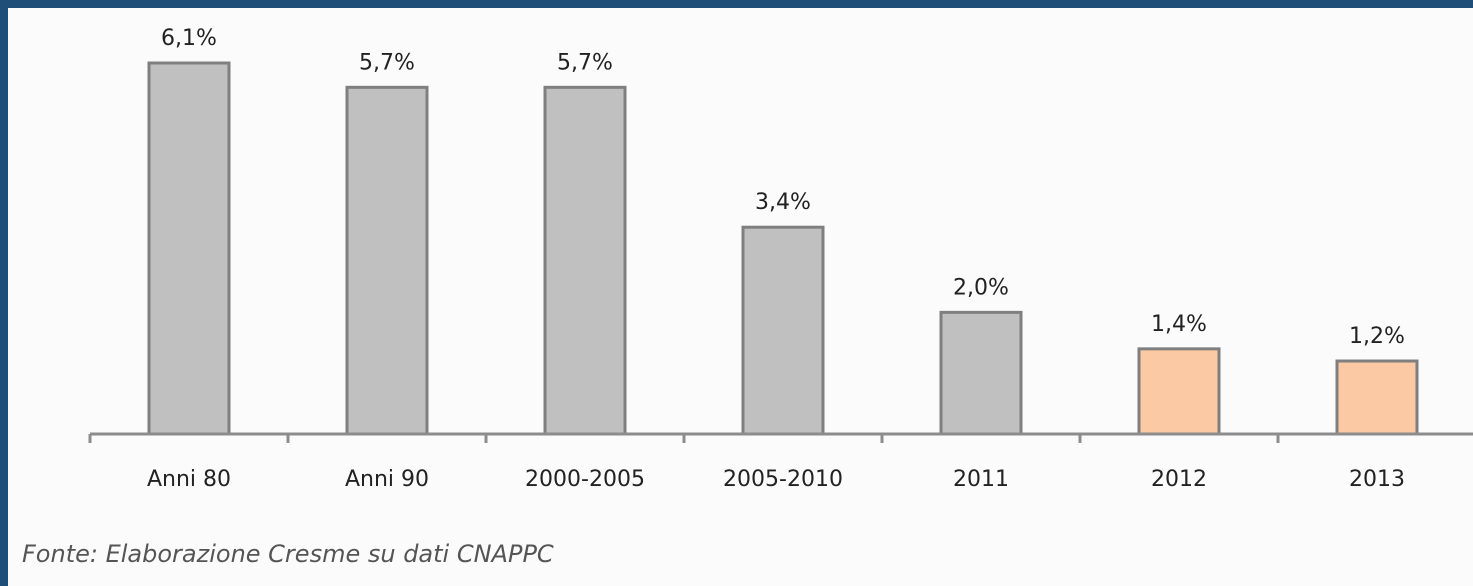 The image size is (1473, 586). Describe the element at coordinates (783, 479) in the screenshot. I see `x-tick-label: 2005-2010` at that location.